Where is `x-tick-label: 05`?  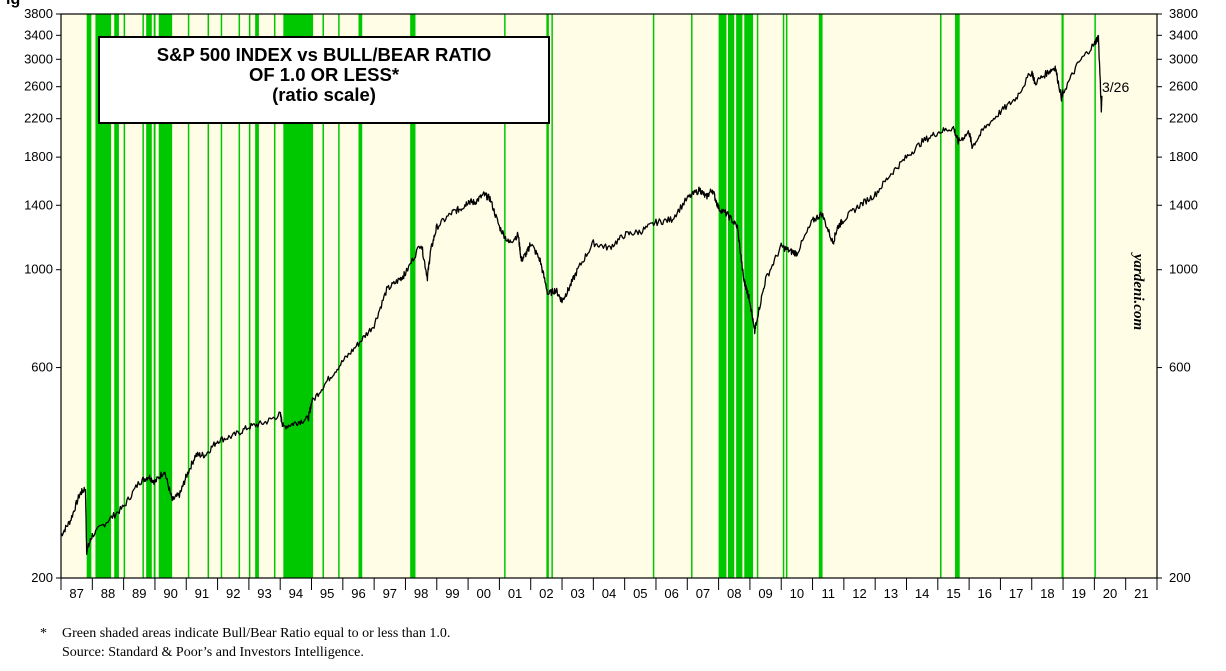
x-tick-label: 05 is located at coordinates (640, 593).